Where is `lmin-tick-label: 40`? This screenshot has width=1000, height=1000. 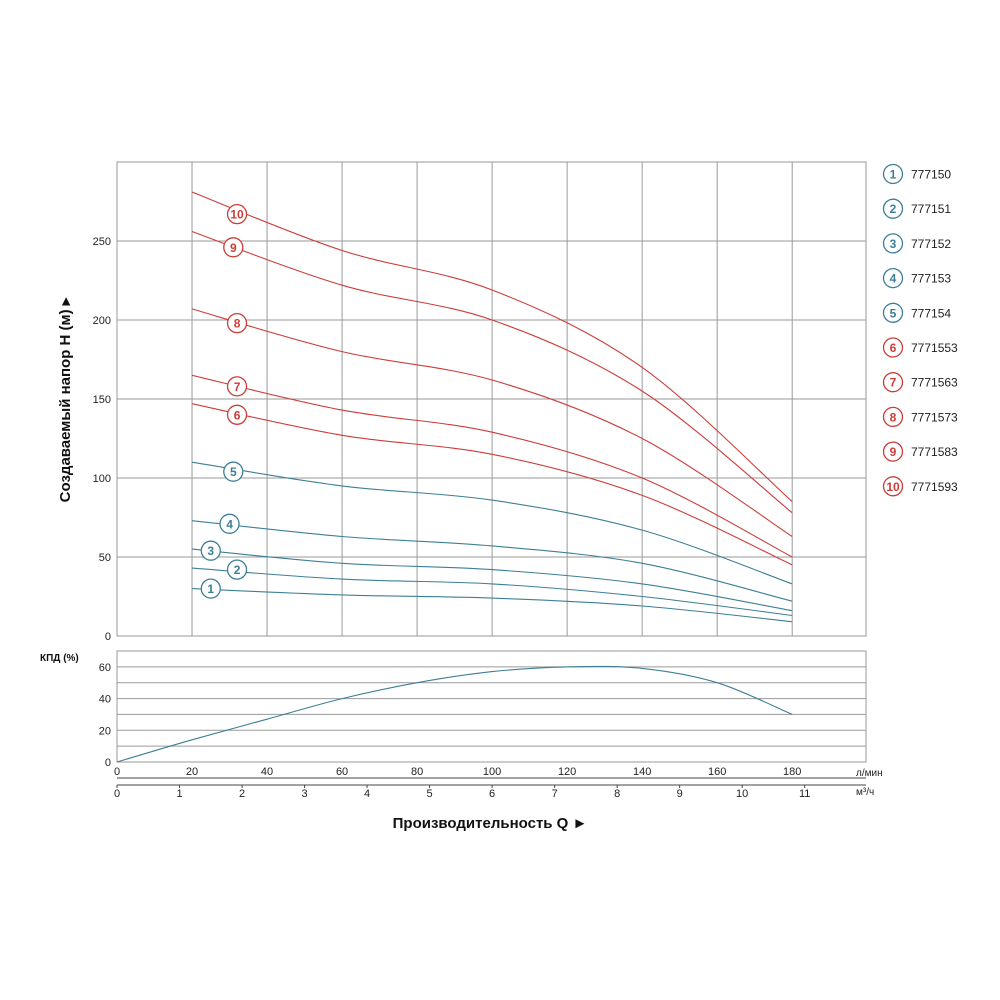 lmin-tick-label: 40 is located at coordinates (267, 772).